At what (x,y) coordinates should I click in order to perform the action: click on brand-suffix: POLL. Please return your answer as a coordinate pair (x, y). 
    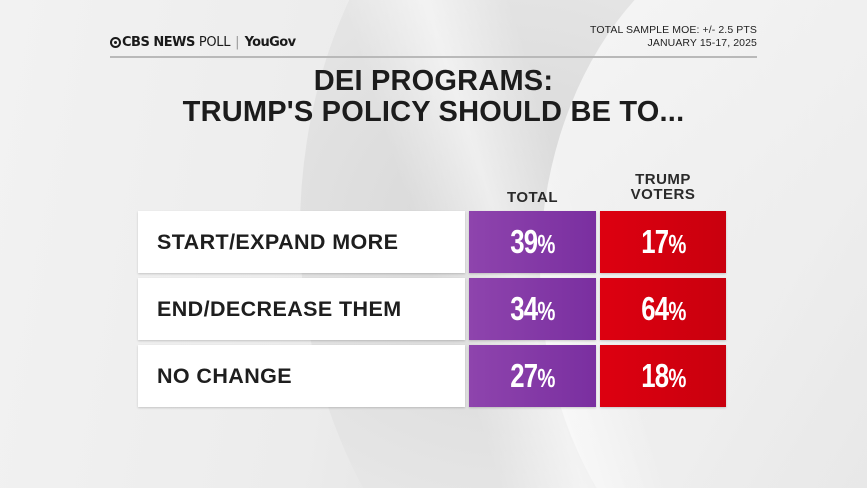
    Looking at the image, I should click on (214, 42).